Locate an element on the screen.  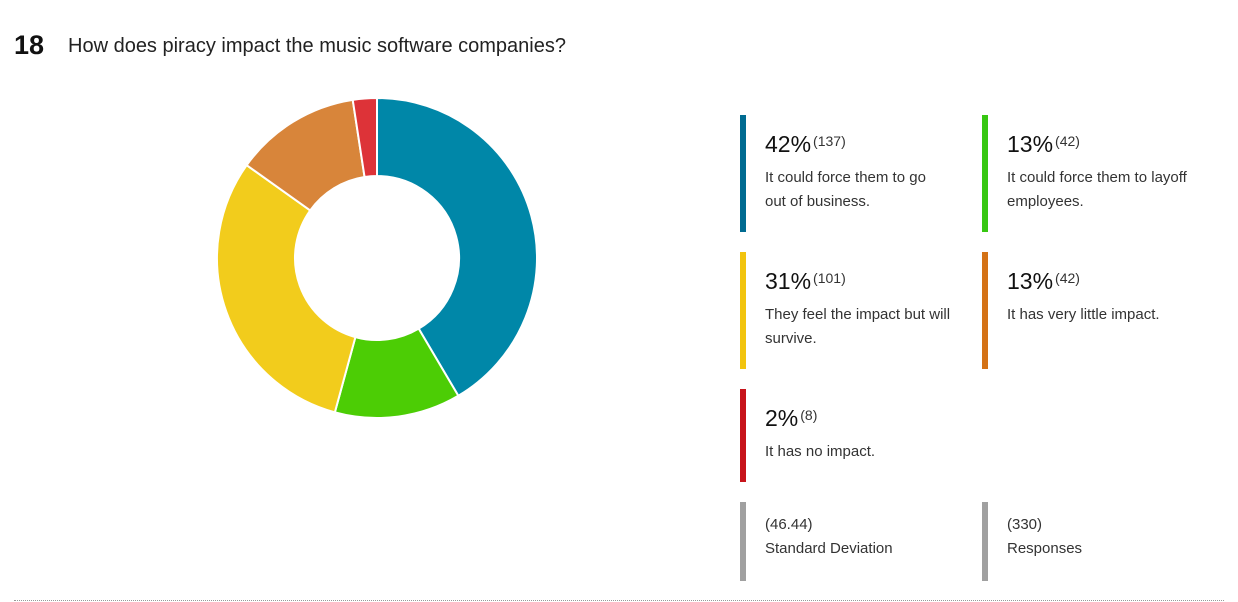
legend-label: It has very little impact. is located at coordinates (1083, 314).